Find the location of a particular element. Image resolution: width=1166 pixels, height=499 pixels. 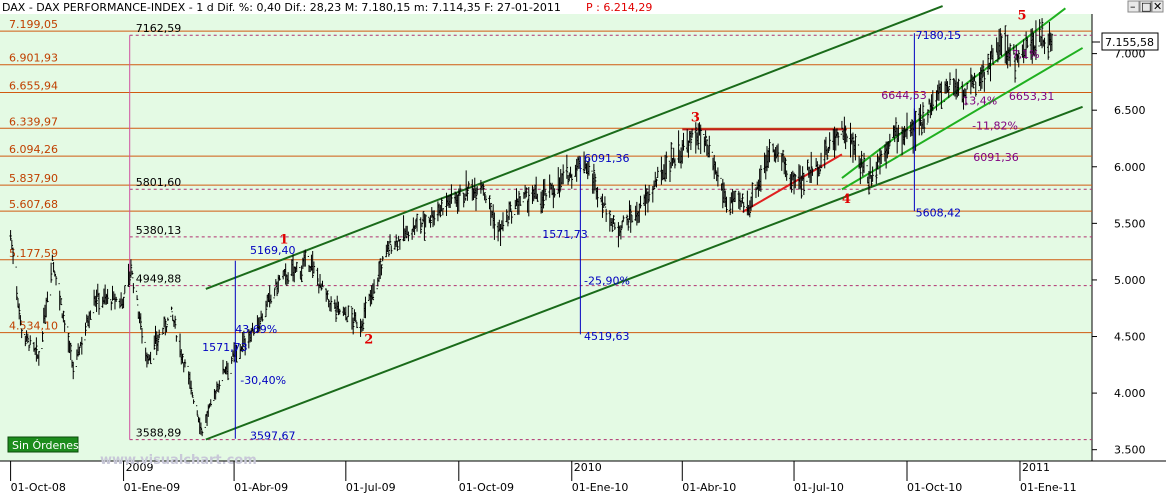

wave-label: 5 is located at coordinates (1022, 16).